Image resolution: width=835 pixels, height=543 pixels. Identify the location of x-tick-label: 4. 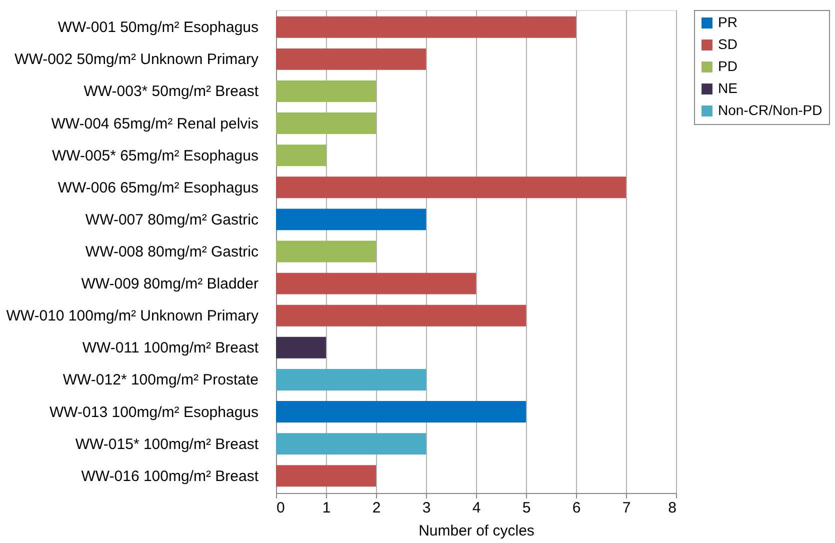
(476, 508).